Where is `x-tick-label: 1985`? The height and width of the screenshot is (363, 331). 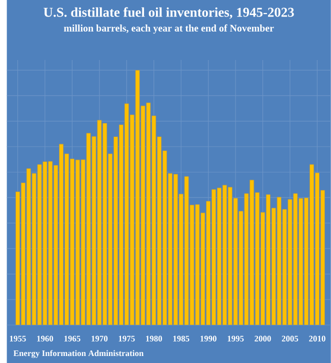
x-tick-label: 1985 is located at coordinates (181, 339).